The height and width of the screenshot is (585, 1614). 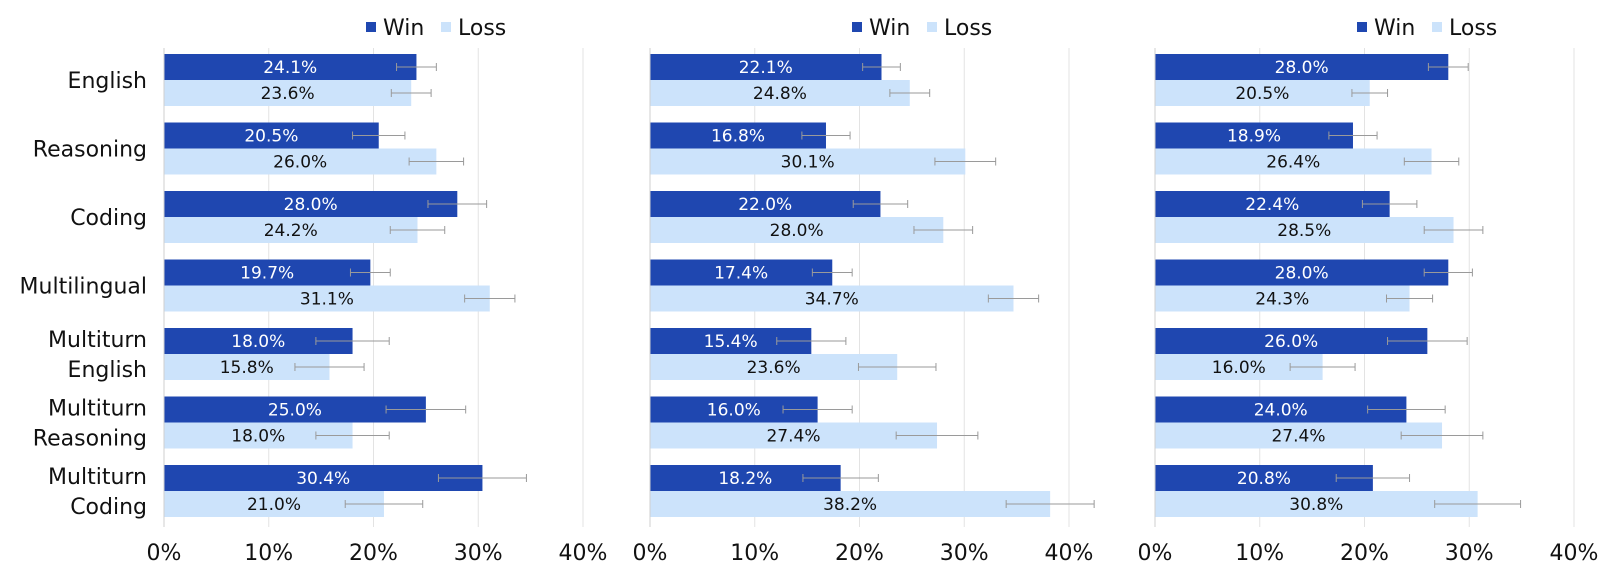 I want to click on data-label: 19.7%, so click(x=267, y=274).